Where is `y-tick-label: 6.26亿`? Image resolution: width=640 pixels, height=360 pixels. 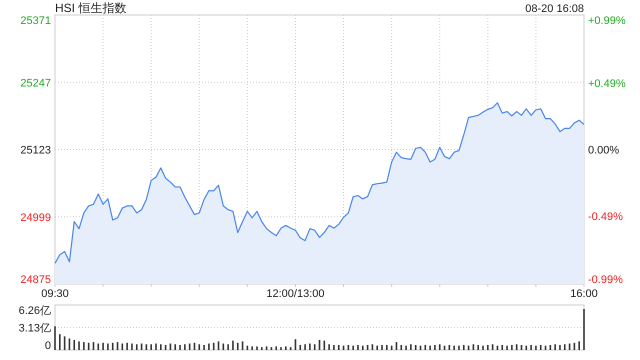 y-tick-label: 6.26亿 is located at coordinates (34, 311).